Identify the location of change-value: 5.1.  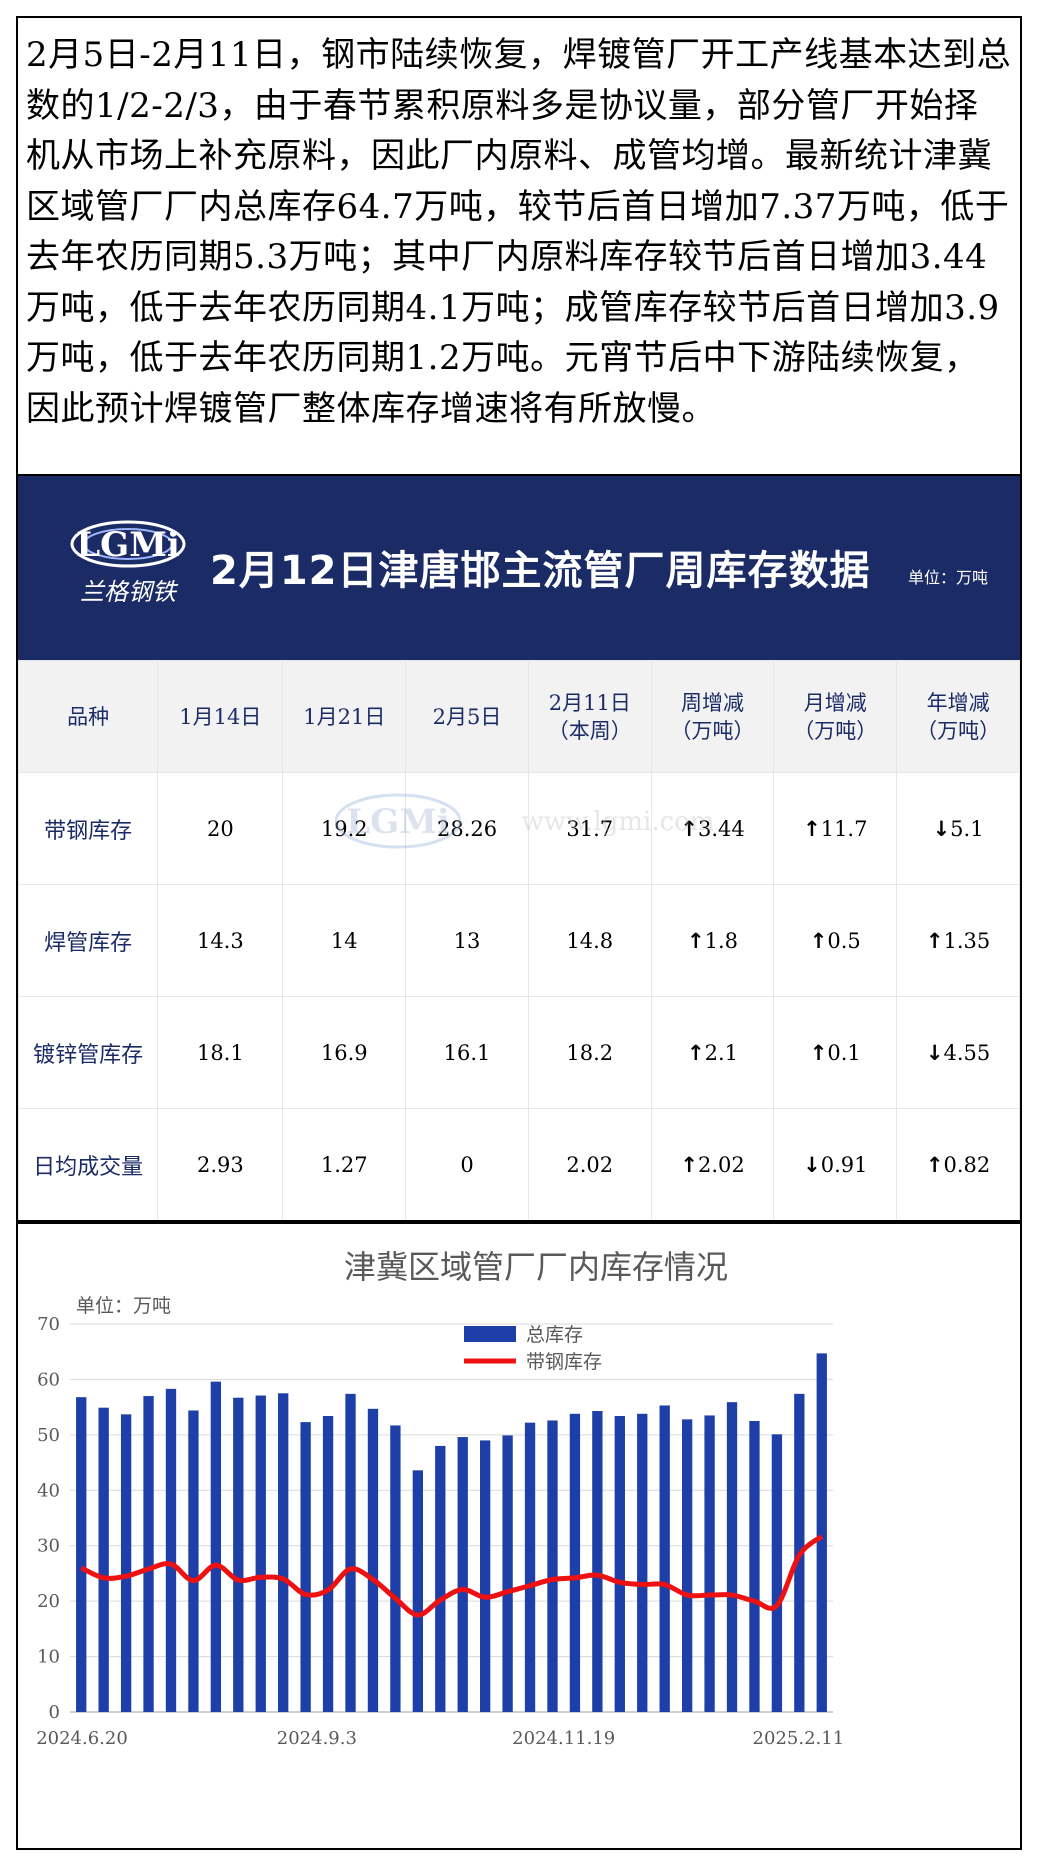
(967, 828).